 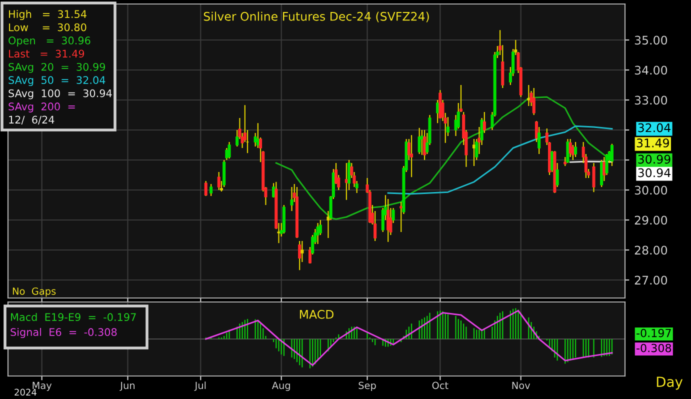 I want to click on annotation: Open = 30.96, so click(x=49, y=41).